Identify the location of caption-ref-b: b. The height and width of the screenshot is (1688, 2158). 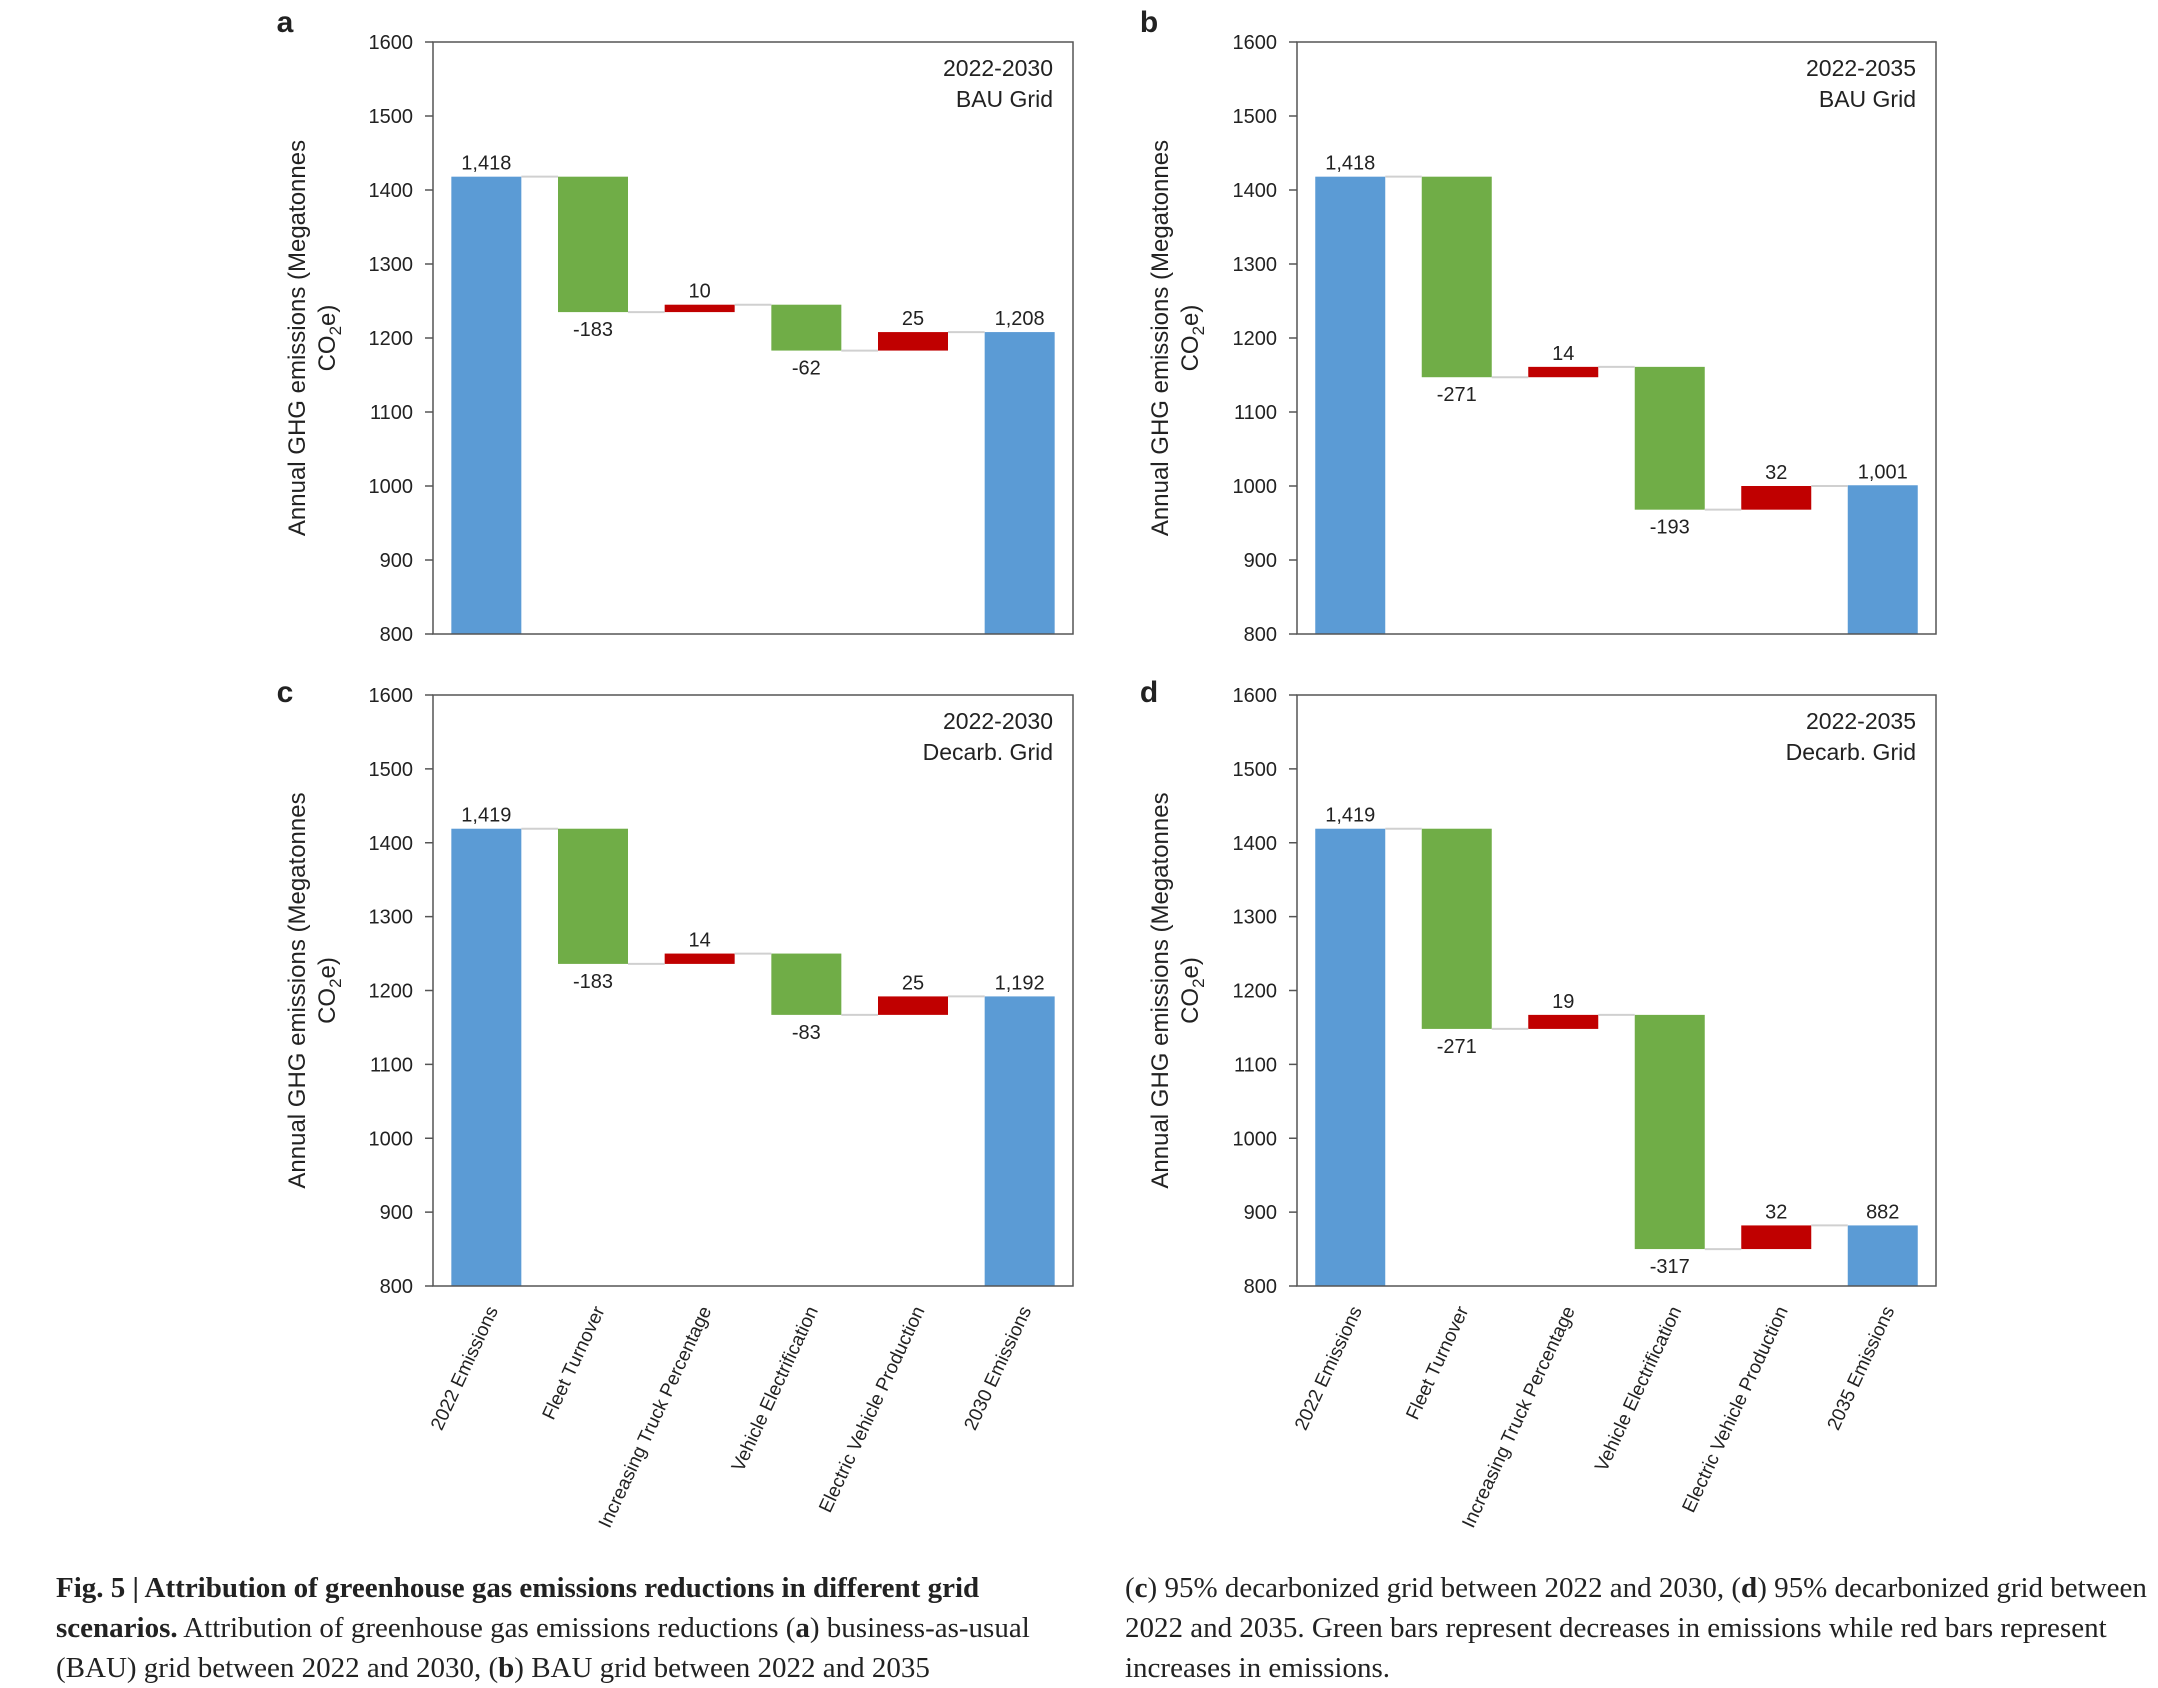
(506, 1668).